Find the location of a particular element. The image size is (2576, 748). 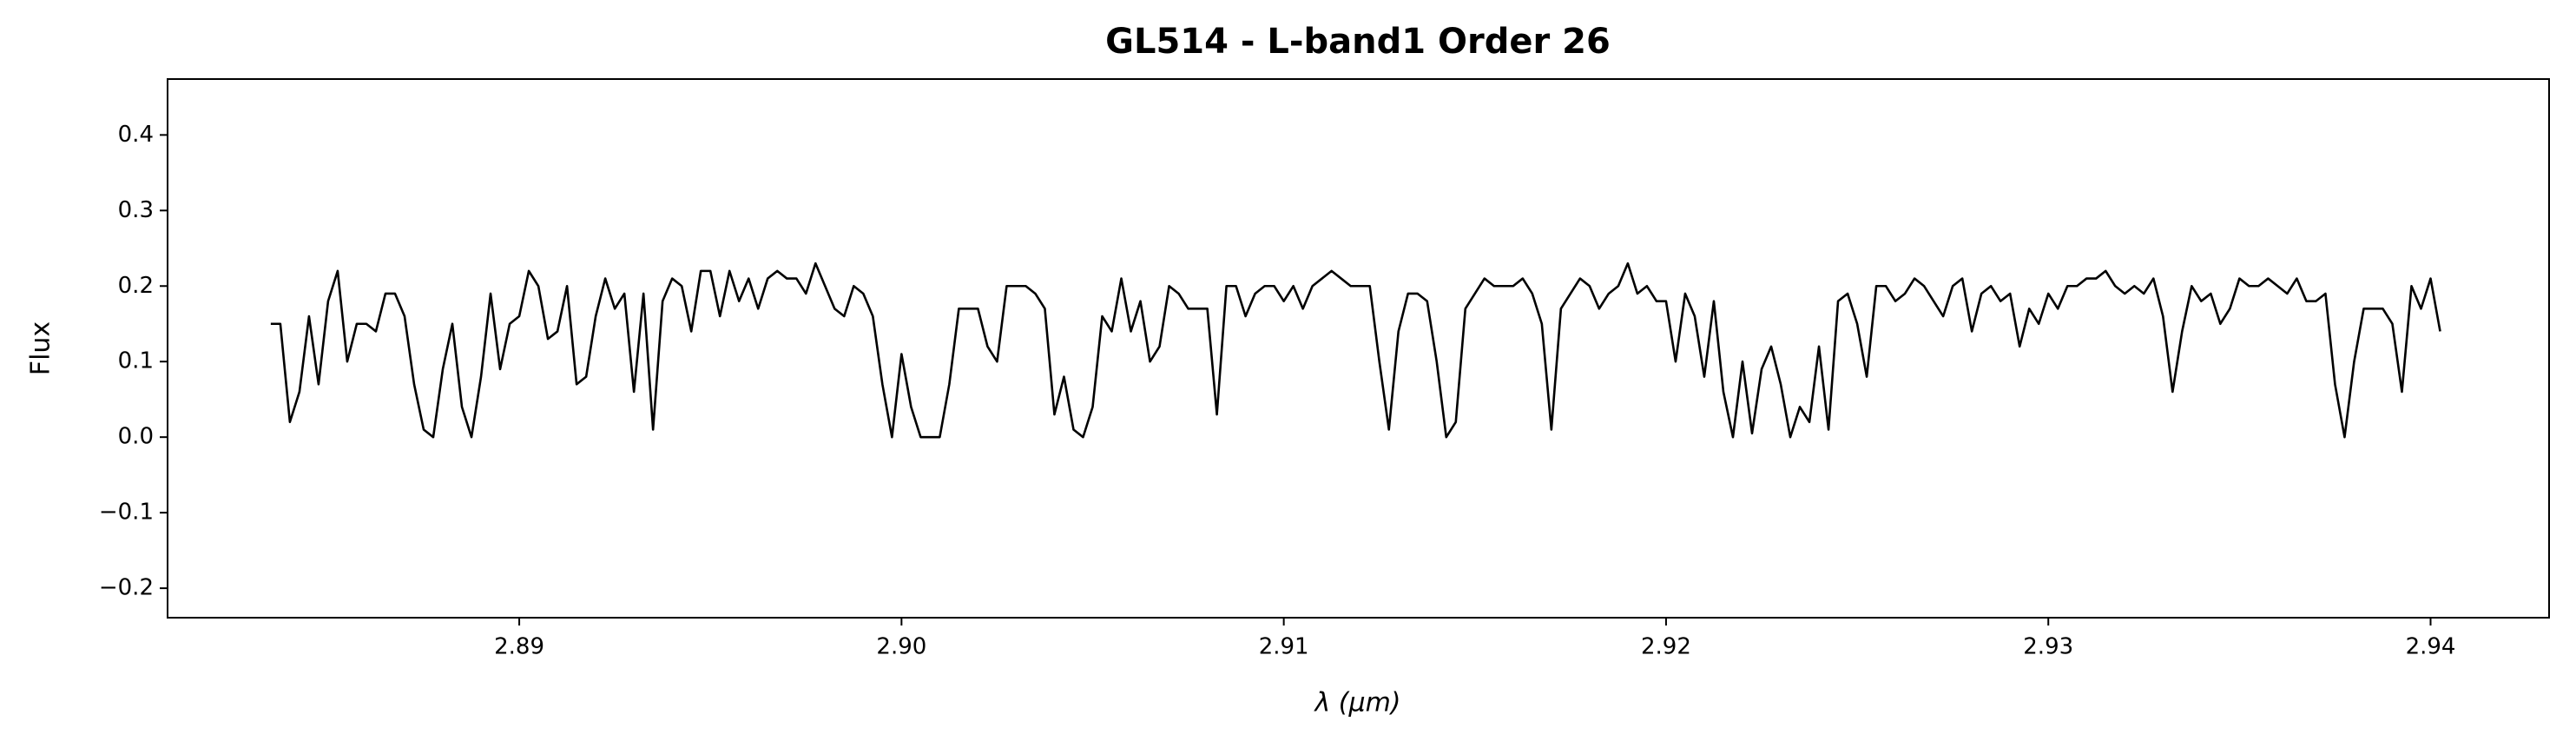

y-tick-label: 0.1 is located at coordinates (136, 361).